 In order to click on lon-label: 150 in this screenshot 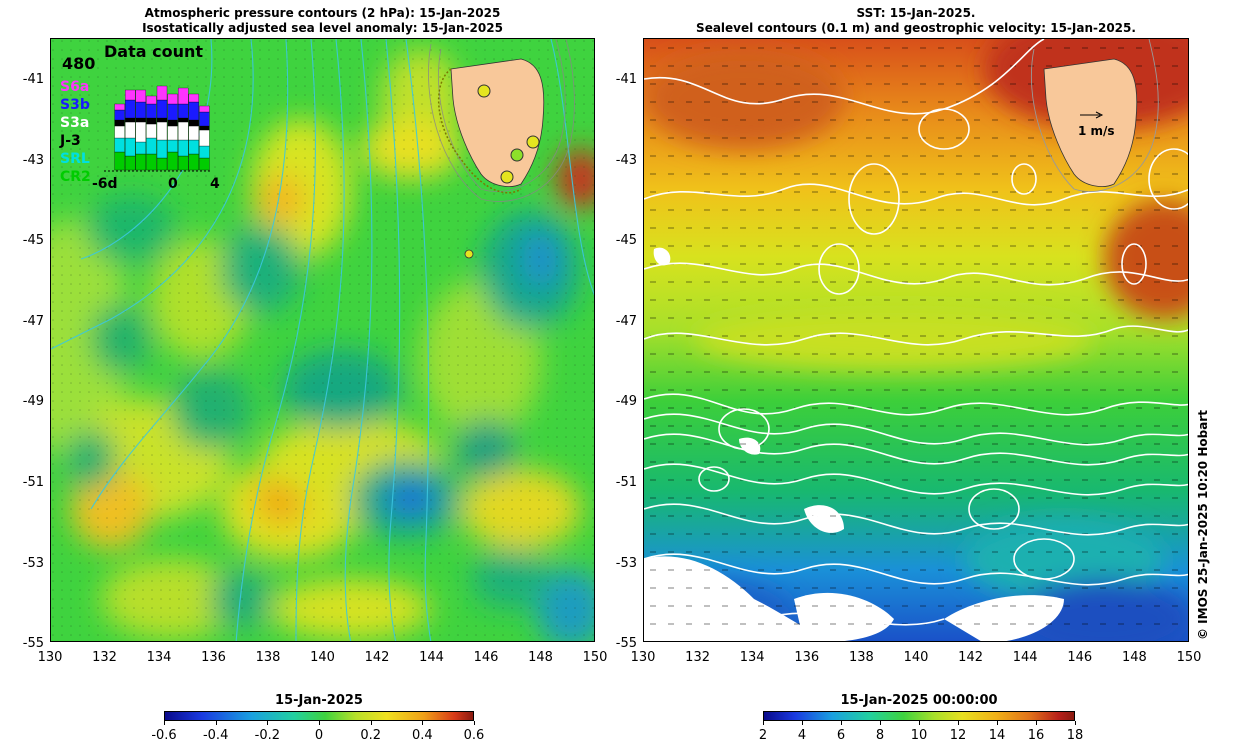, I will do `click(1189, 657)`.